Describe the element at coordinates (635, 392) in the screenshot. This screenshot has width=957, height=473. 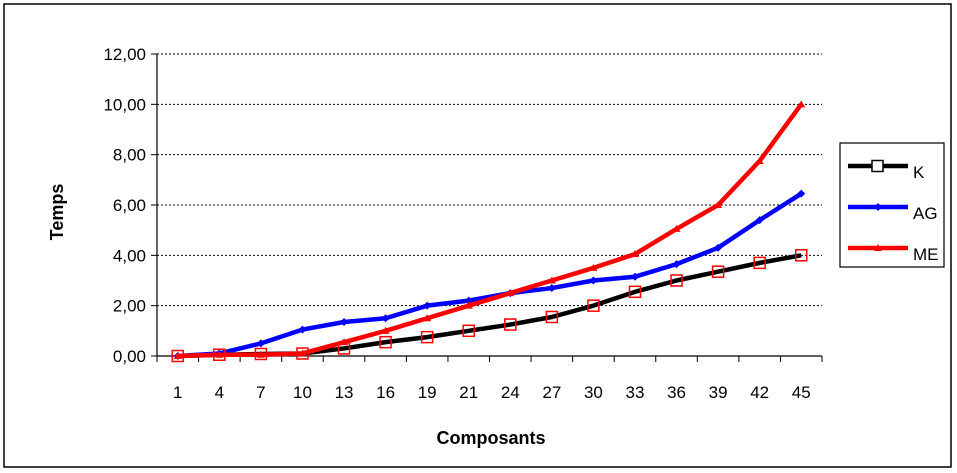
I see `x-tick-label: 33` at that location.